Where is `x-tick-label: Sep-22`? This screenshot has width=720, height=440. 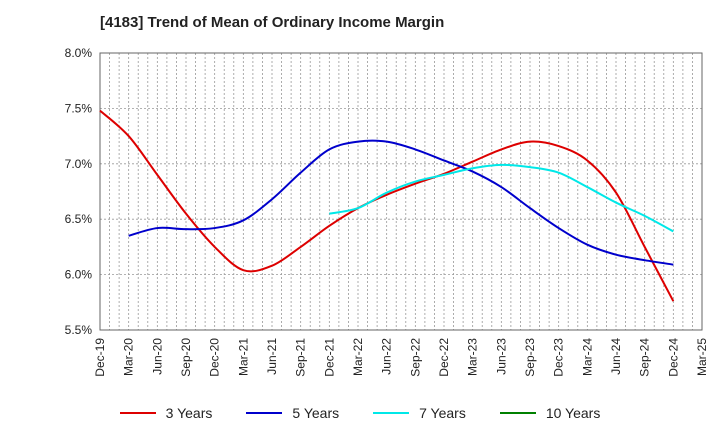 x-tick-label: Sep-22 is located at coordinates (415, 357).